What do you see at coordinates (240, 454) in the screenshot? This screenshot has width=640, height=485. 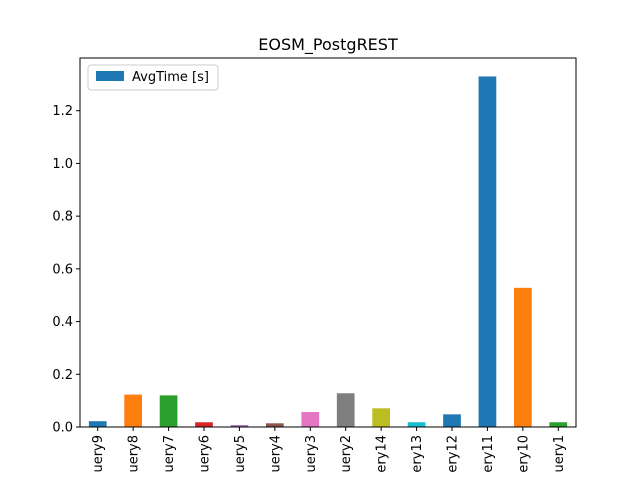 I see `x-tick-label: uery5` at bounding box center [240, 454].